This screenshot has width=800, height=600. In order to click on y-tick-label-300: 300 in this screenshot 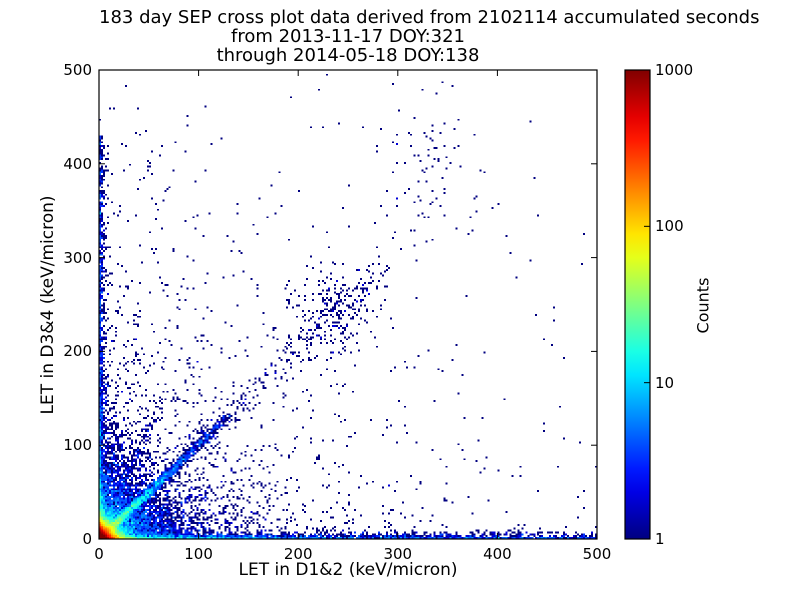, I will do `click(77, 257)`.